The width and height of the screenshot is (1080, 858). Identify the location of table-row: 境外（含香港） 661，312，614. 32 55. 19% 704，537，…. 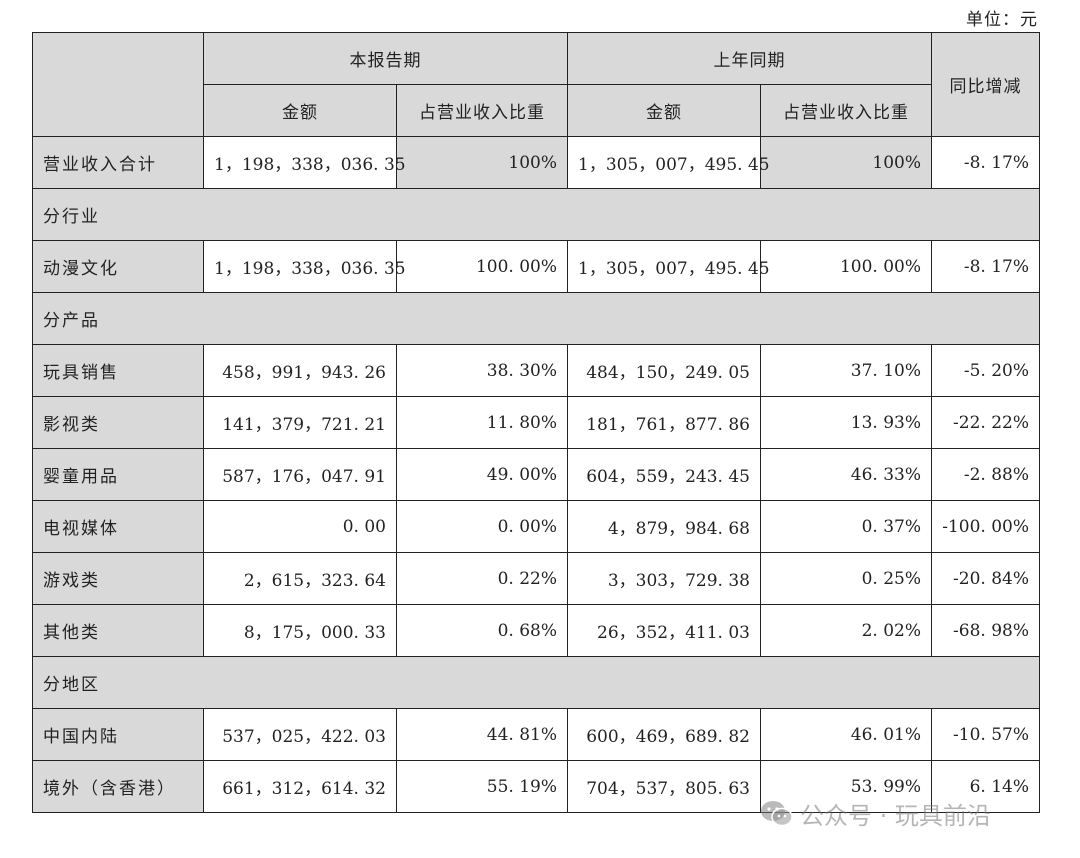
(536, 786).